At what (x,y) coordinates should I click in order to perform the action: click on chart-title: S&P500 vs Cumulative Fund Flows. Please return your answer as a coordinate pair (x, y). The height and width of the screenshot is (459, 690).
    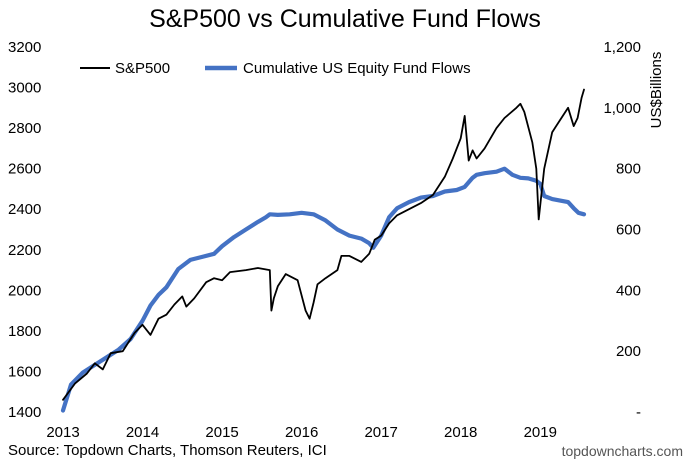
    Looking at the image, I should click on (345, 19).